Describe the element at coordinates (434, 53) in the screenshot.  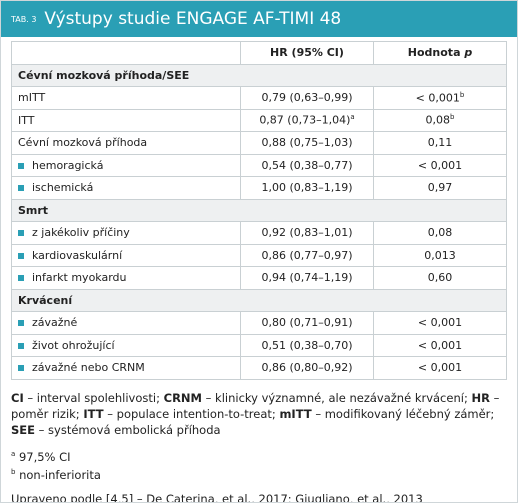
I see `header-text: Hodnota` at that location.